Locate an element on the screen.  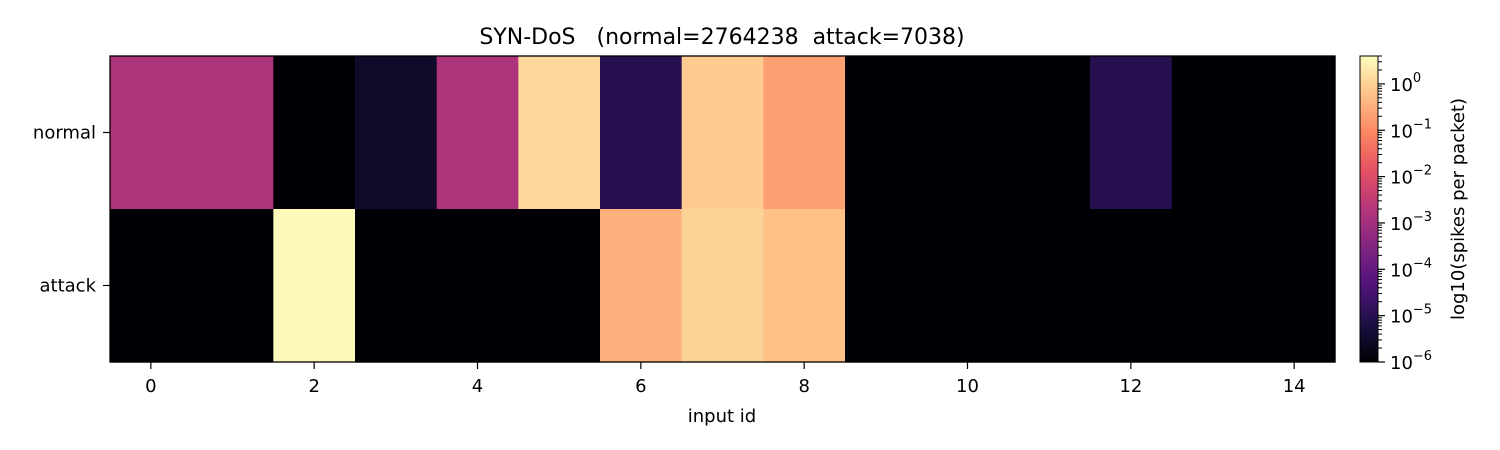
colorbar is located at coordinates (1369, 209).